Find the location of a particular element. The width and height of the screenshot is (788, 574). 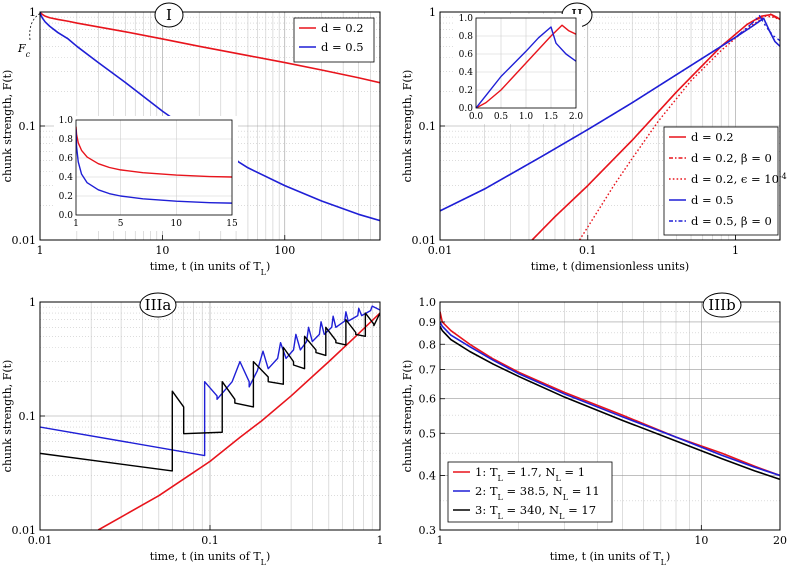

legend-label: 3: TL = 340, NL = 17 is located at coordinates (535, 512).